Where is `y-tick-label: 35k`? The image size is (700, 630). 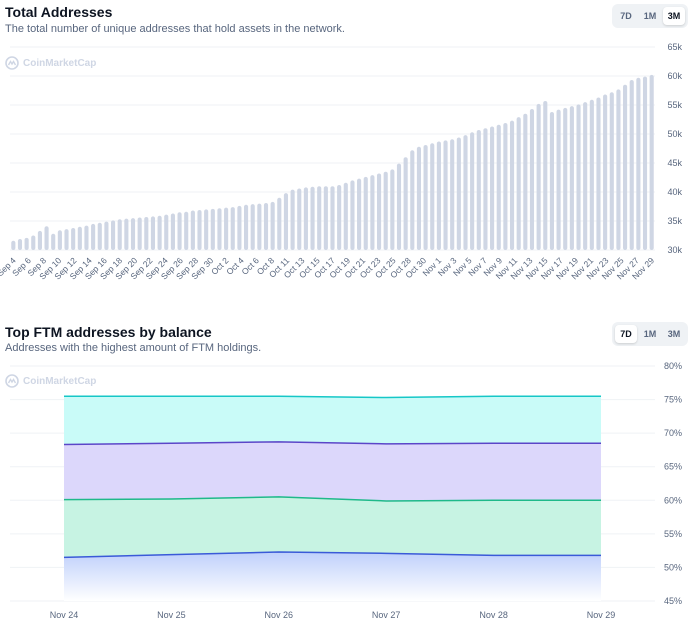 y-tick-label: 35k is located at coordinates (674, 221).